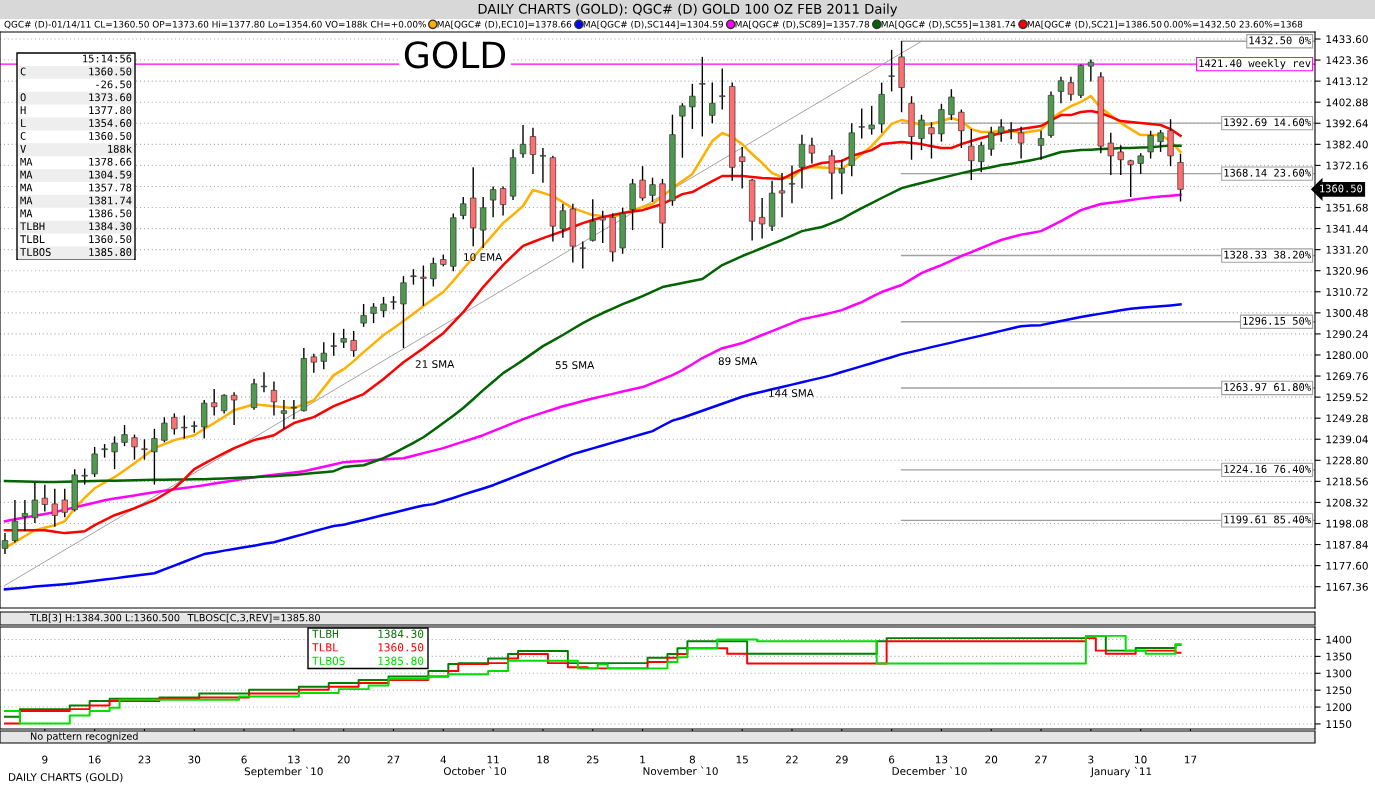  Describe the element at coordinates (1347, 544) in the screenshot. I see `y-tick-label: 1187.84` at that location.